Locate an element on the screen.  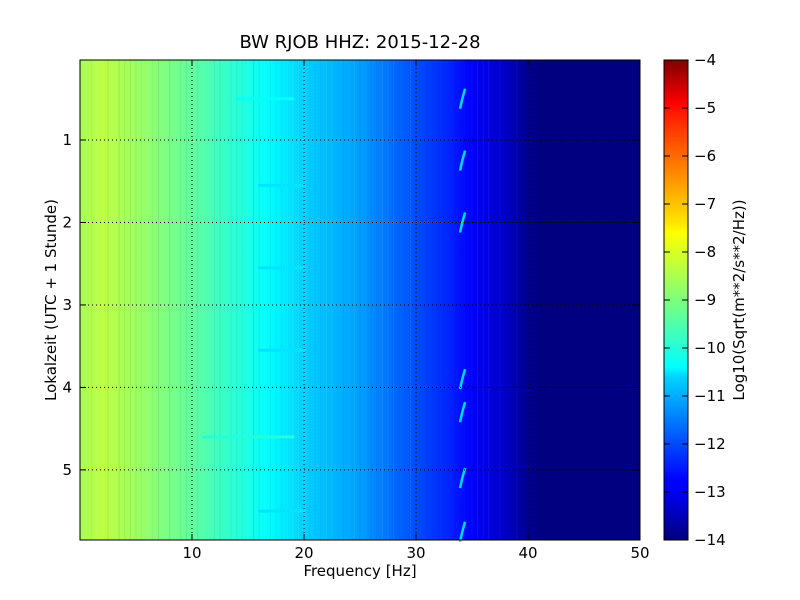
colorbar-tick-label: −4 is located at coordinates (705, 60).